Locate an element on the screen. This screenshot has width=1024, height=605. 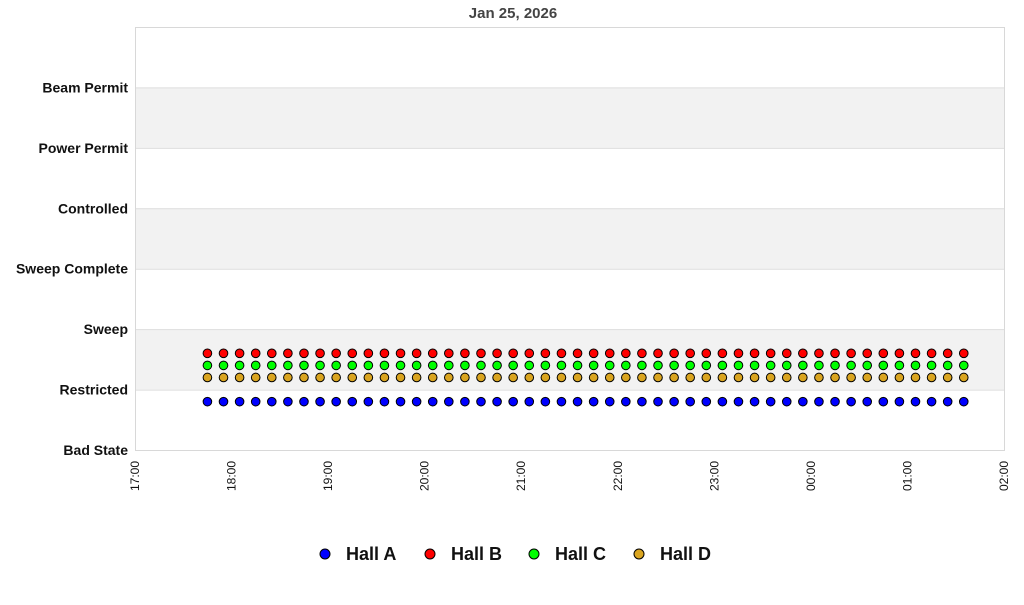
x-tick-label: 21:00 is located at coordinates (521, 476).